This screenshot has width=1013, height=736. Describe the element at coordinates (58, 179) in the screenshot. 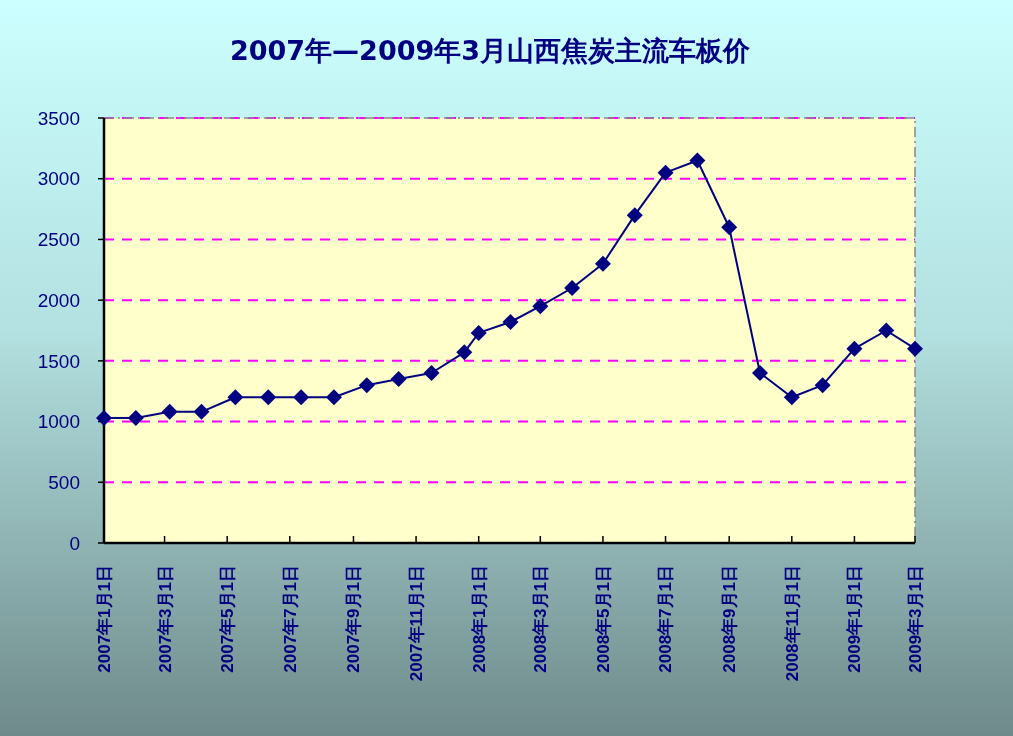

I see `y-tick-label: 3000` at that location.